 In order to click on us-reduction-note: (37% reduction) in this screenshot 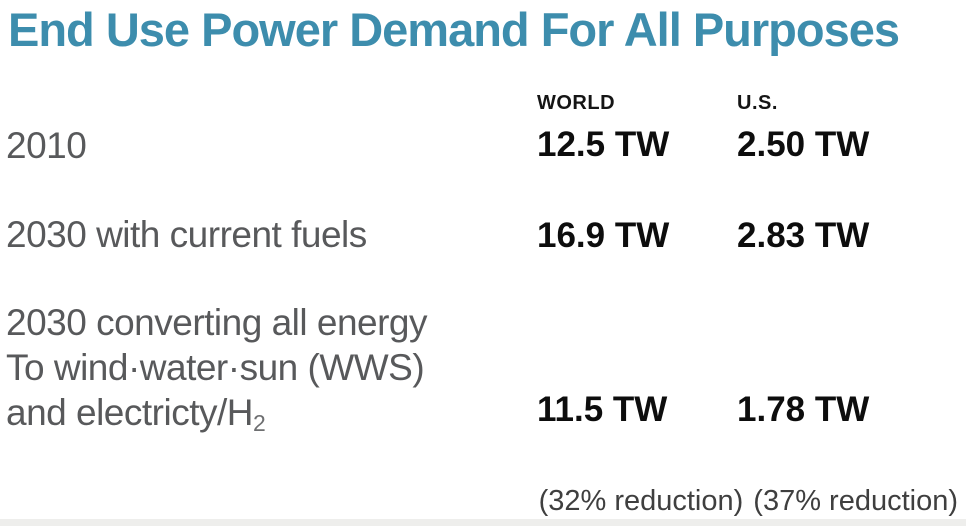, I will do `click(855, 501)`.